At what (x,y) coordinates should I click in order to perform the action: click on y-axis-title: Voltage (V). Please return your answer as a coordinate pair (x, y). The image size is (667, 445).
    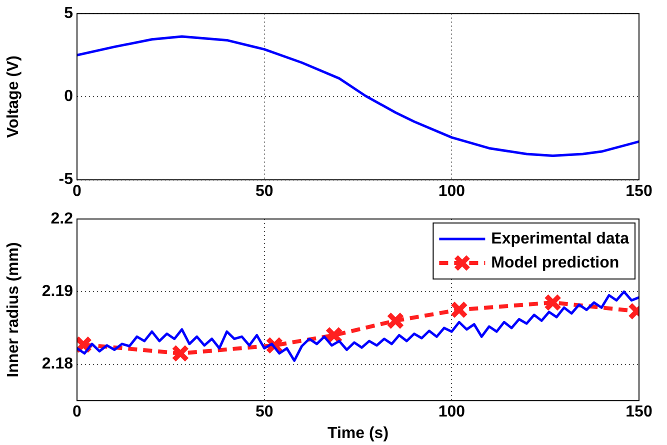
    Looking at the image, I should click on (13, 97).